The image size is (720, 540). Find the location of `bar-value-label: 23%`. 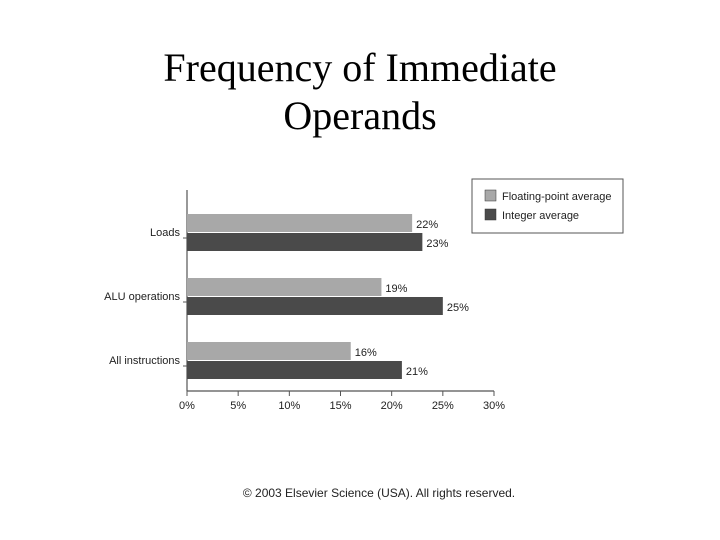

bar-value-label: 23% is located at coordinates (437, 244).